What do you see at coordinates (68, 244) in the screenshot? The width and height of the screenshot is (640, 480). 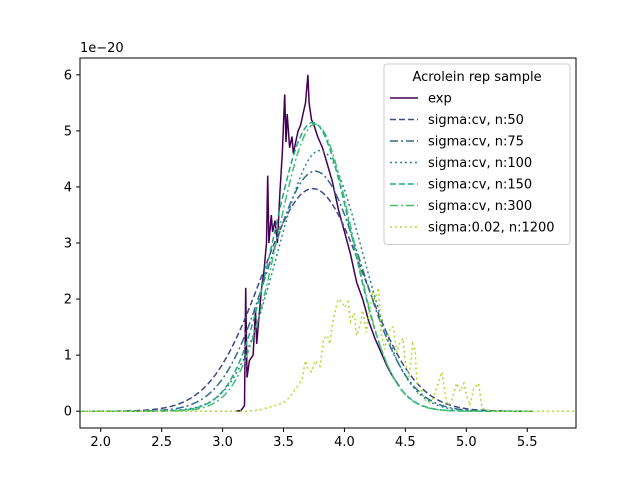 I see `y-tick-label: 3` at bounding box center [68, 244].